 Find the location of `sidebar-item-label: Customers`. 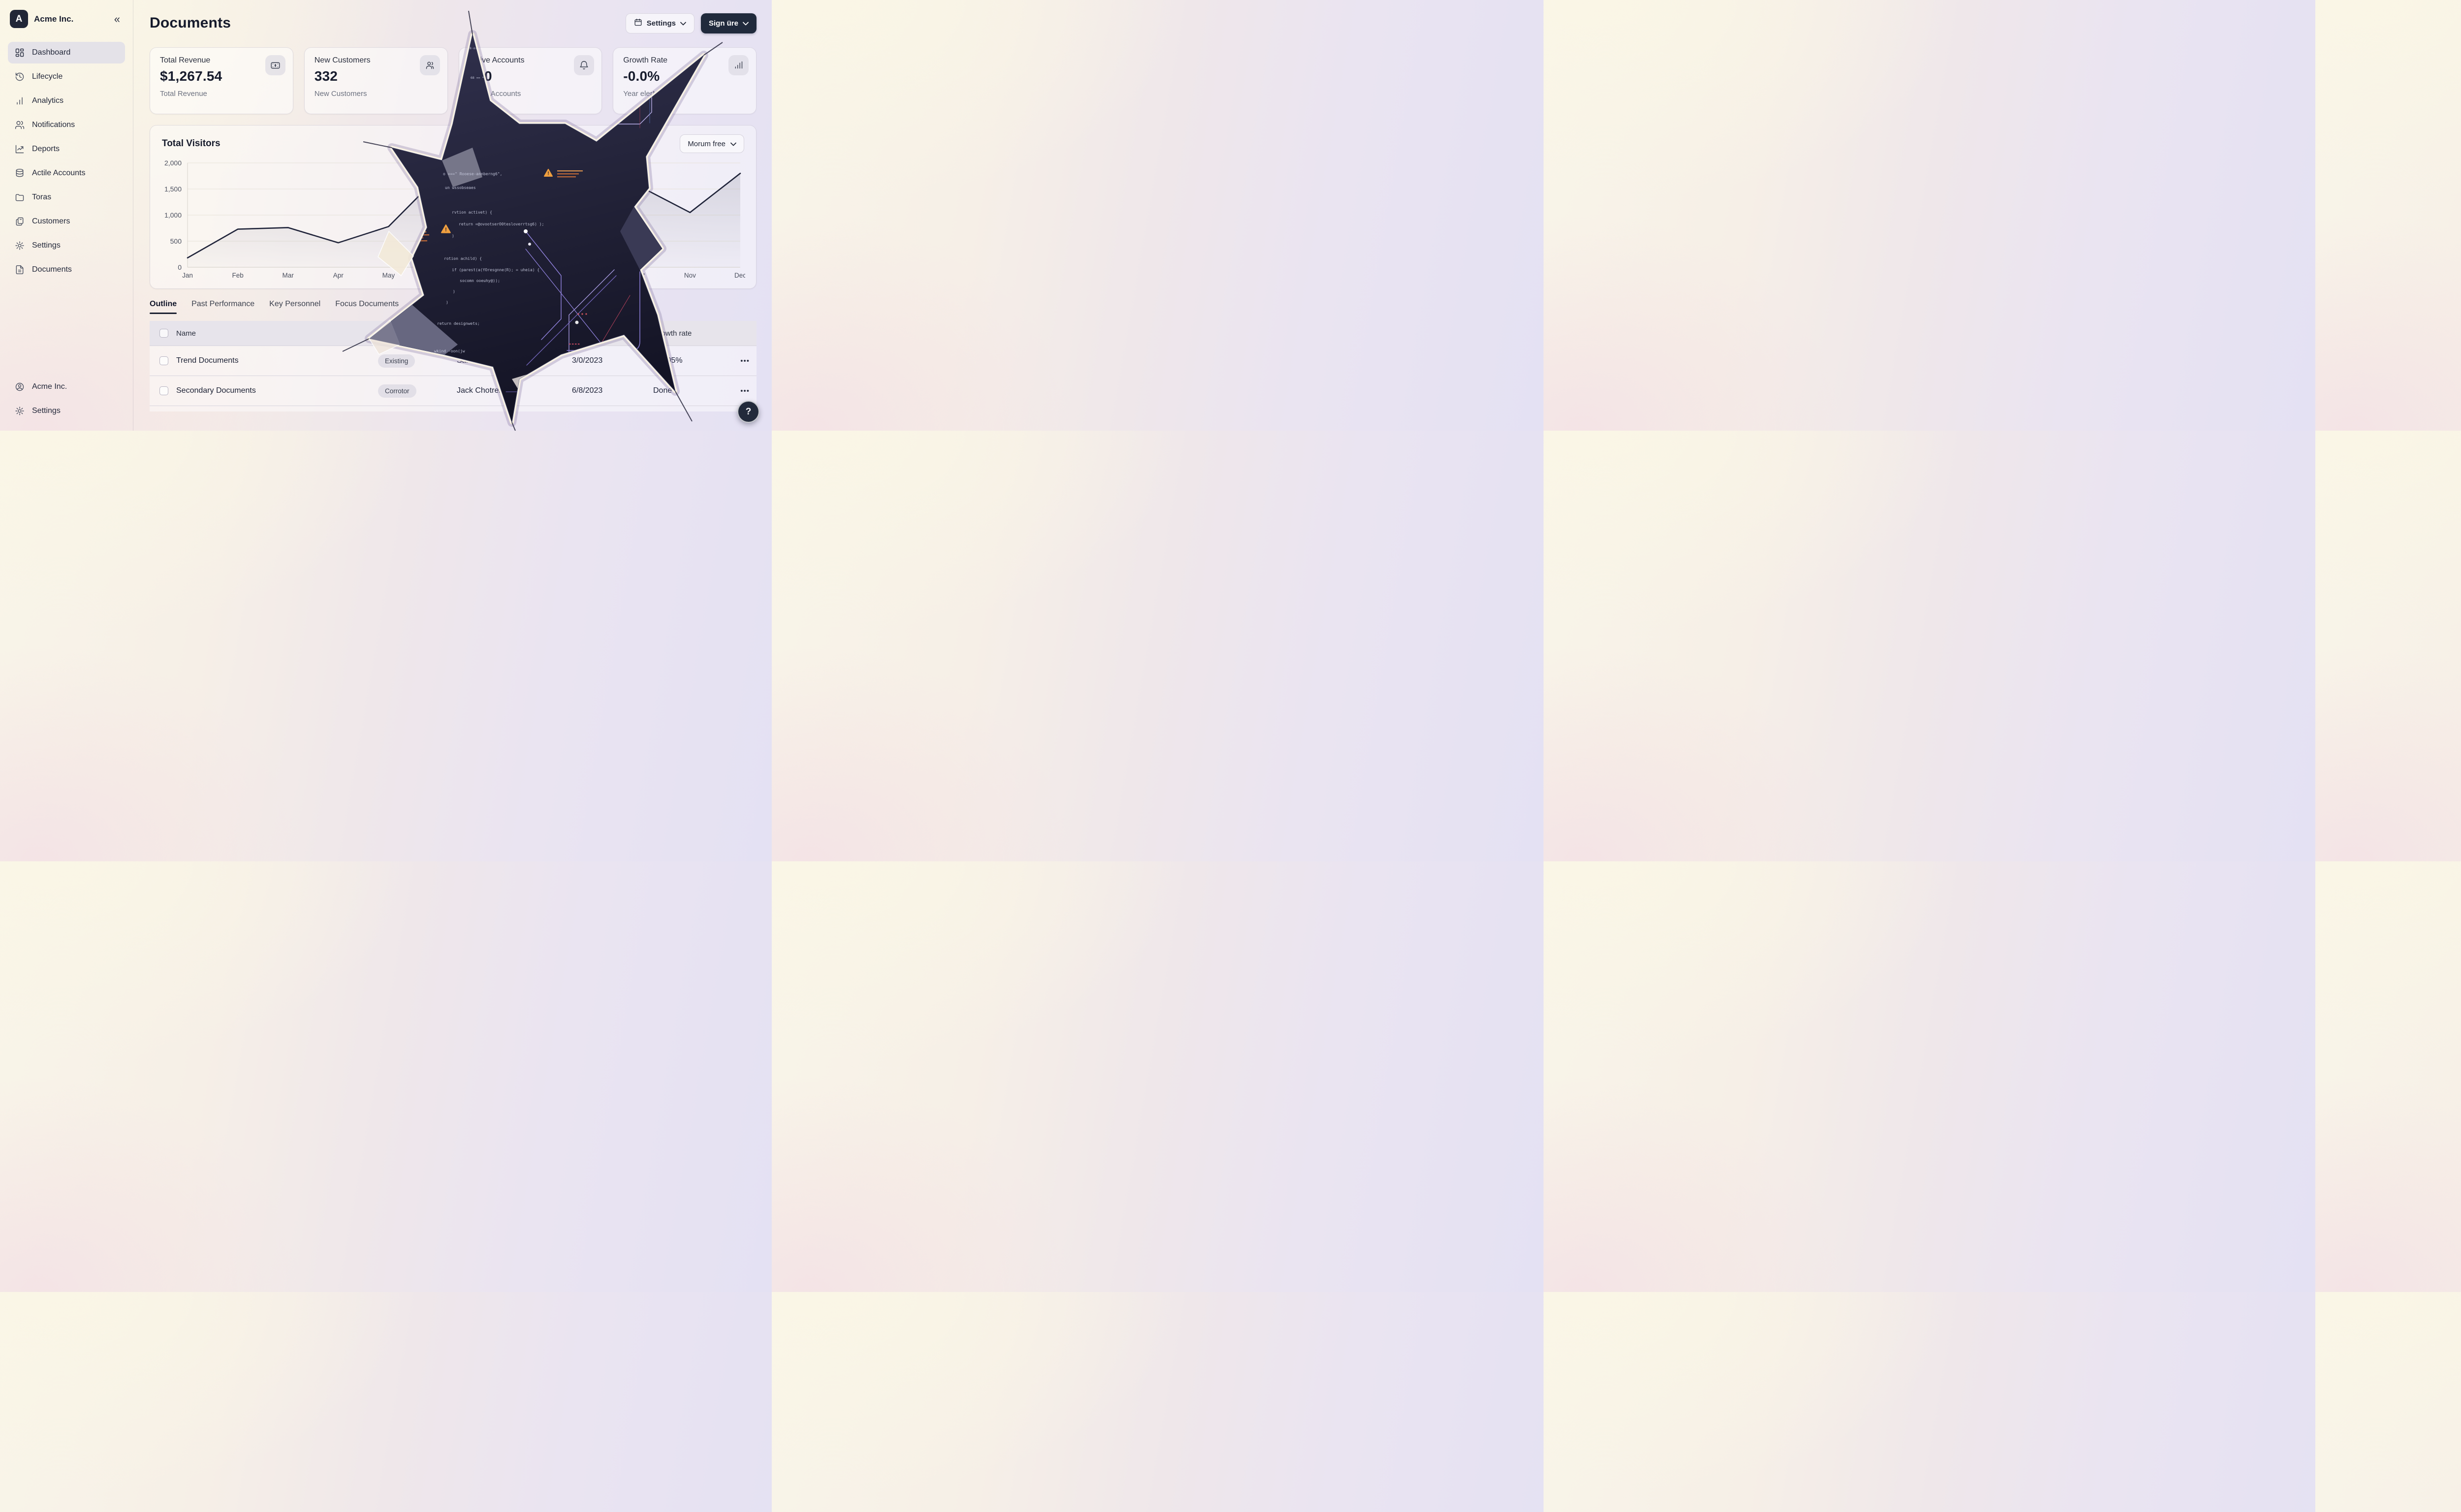

sidebar-item-label: Customers is located at coordinates (51, 221).